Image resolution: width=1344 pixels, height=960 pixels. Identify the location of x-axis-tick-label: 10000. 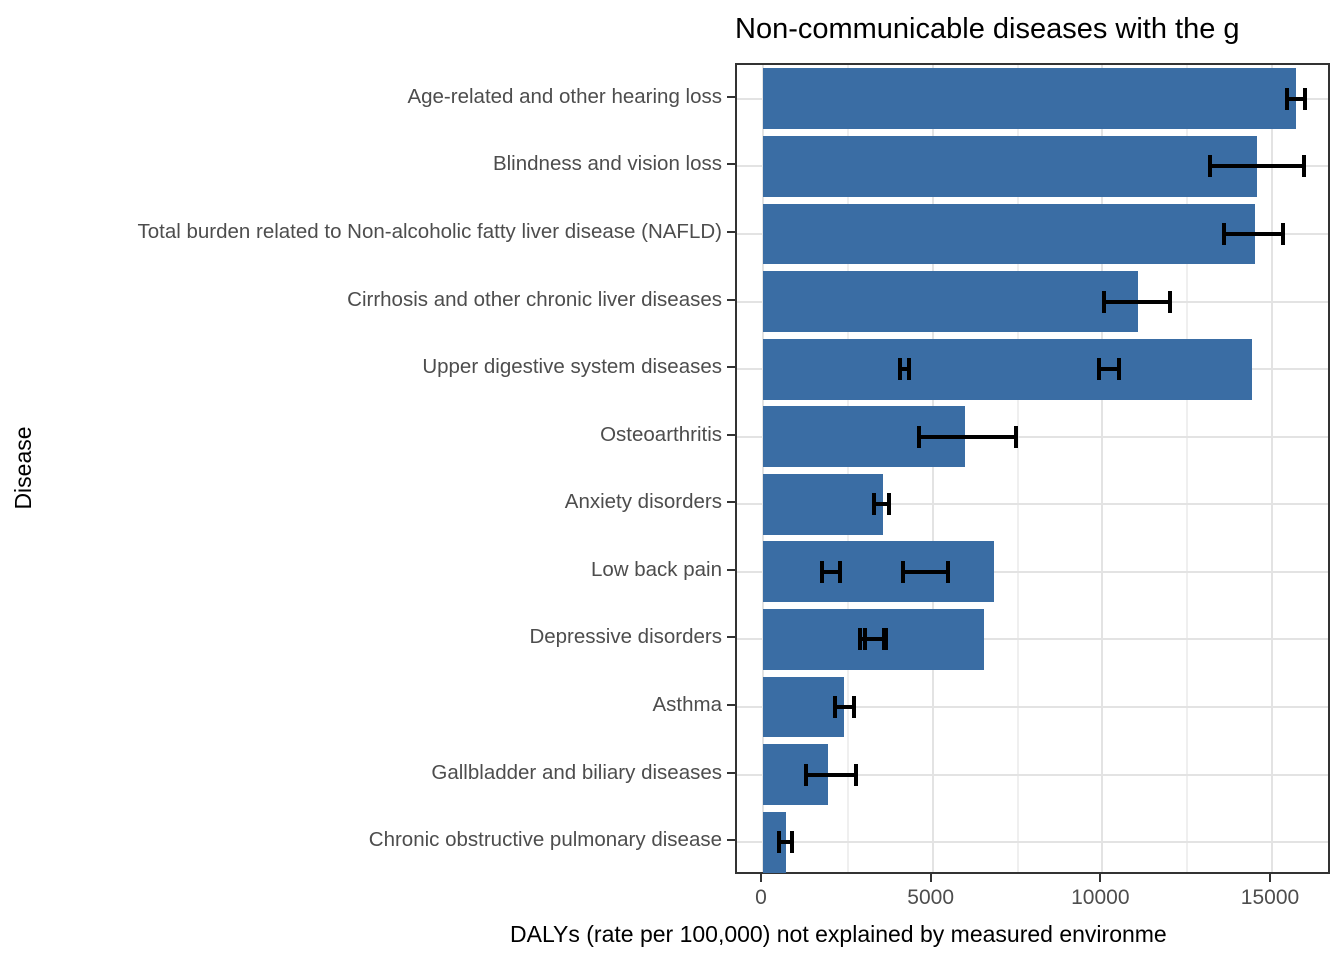
(1100, 897).